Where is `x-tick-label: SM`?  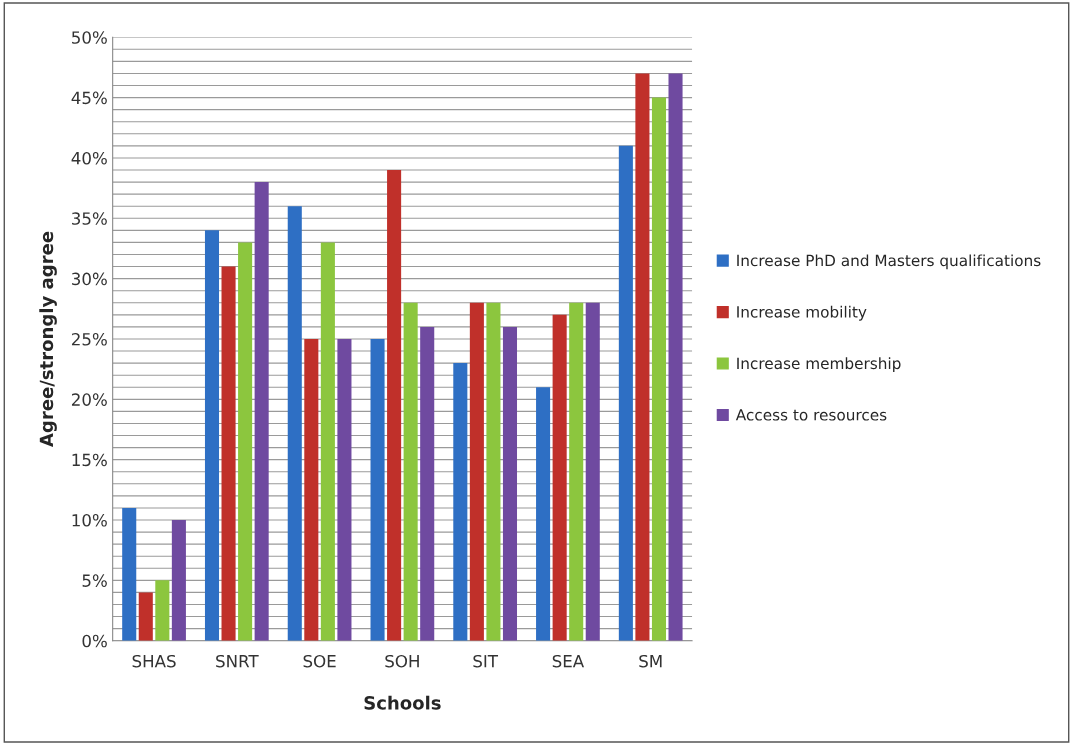
x-tick-label: SM is located at coordinates (650, 661).